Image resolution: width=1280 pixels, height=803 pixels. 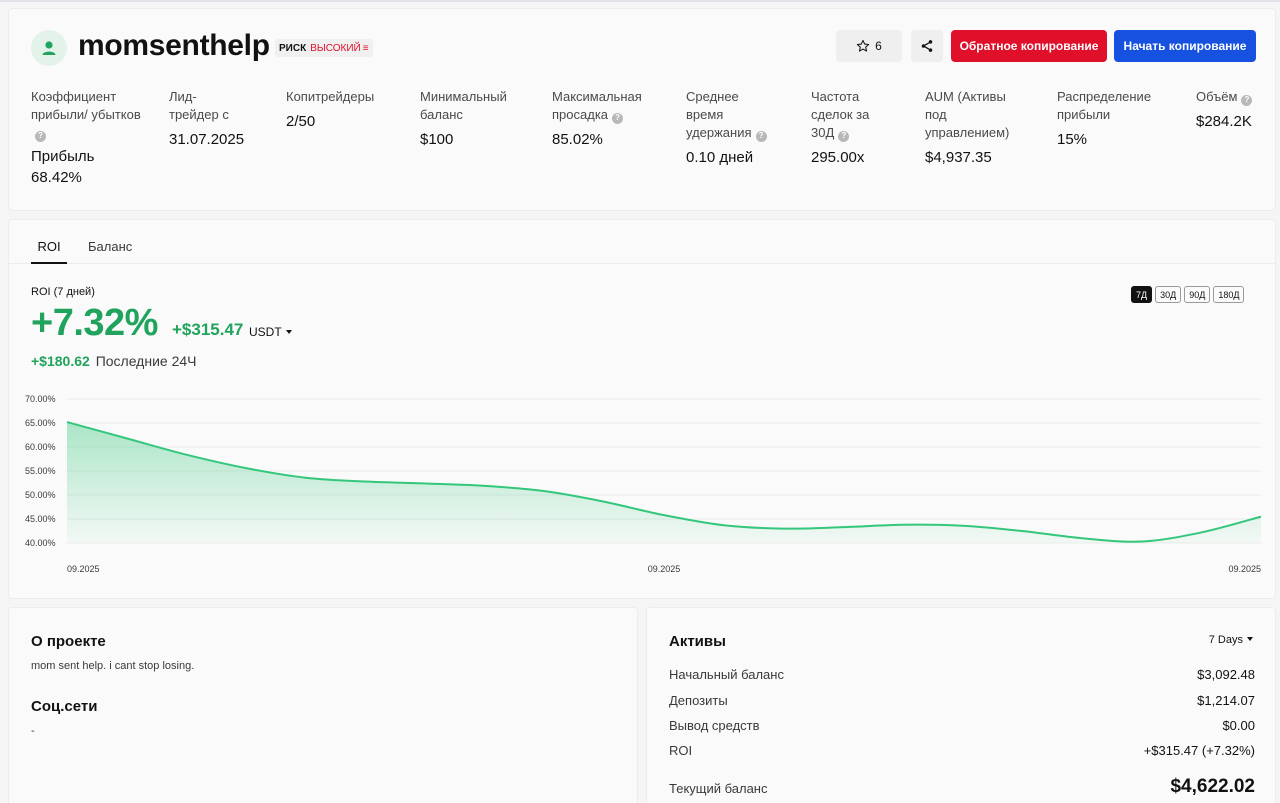 I want to click on roi-last-24h: +$180.62 Последние 24Ч, so click(x=113, y=361).